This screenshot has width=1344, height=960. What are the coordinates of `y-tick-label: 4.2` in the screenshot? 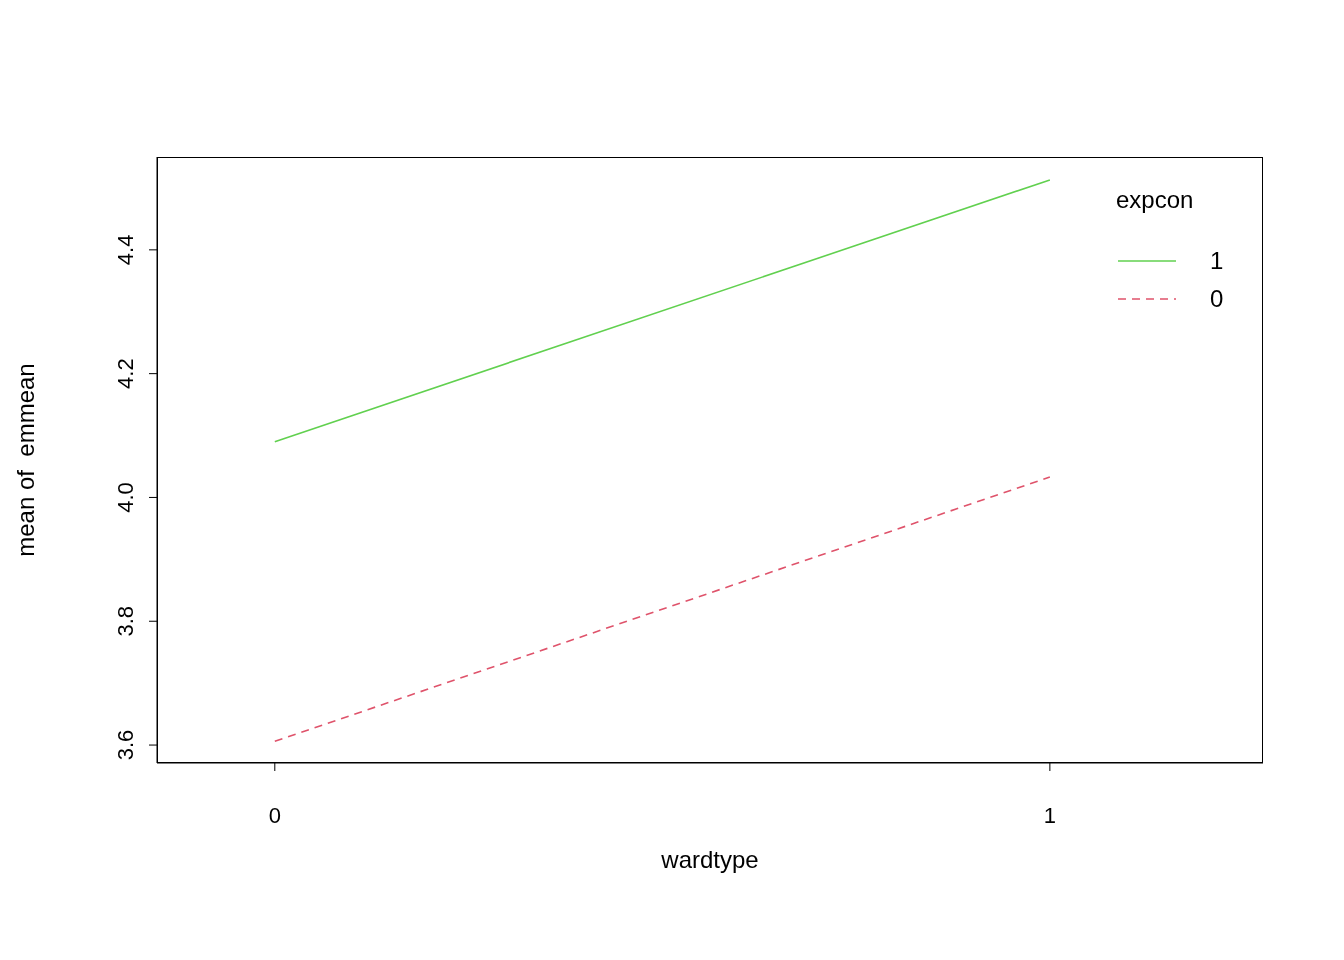 It's located at (125, 373).